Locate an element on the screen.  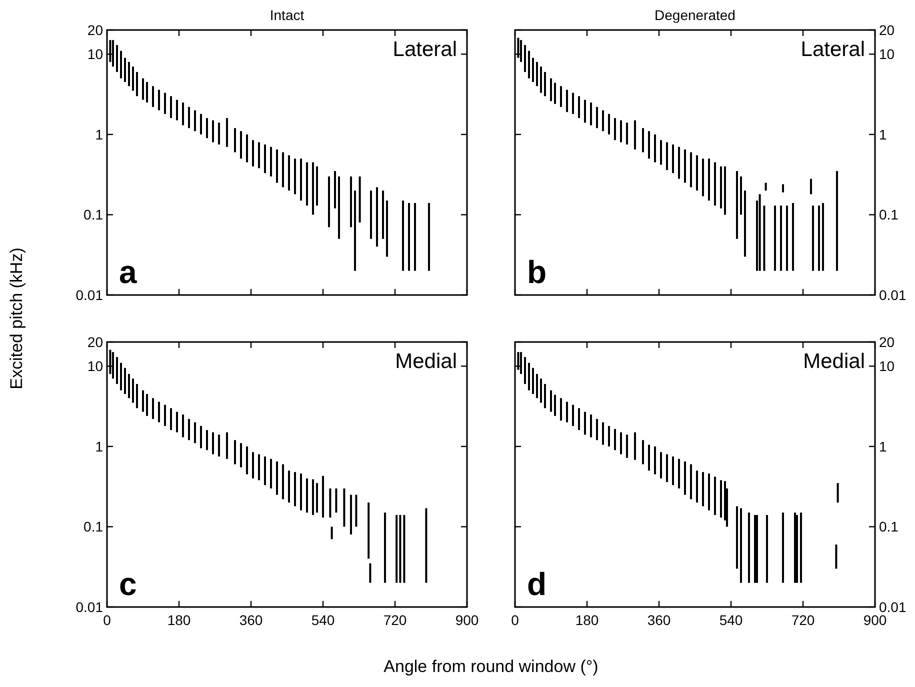
x-tick-label: 180 is located at coordinates (587, 620).